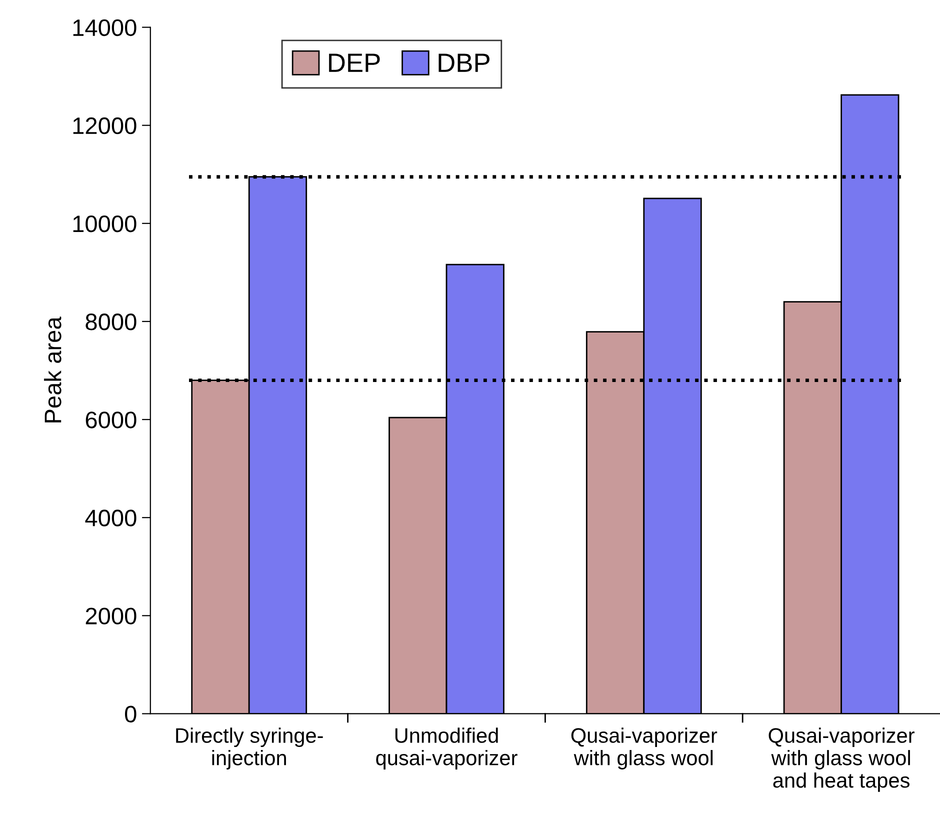 This screenshot has width=940, height=827. I want to click on y-tick-label: 10000, so click(104, 223).